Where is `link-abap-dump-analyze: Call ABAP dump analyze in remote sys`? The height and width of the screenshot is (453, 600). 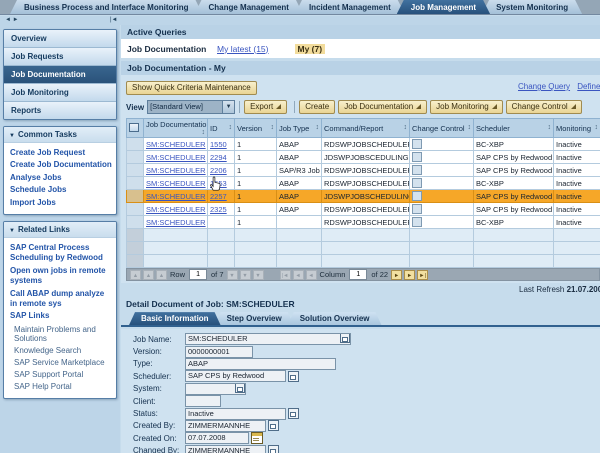 link-abap-dump-analyze: Call ABAP dump analyze in remote sys is located at coordinates (57, 298).